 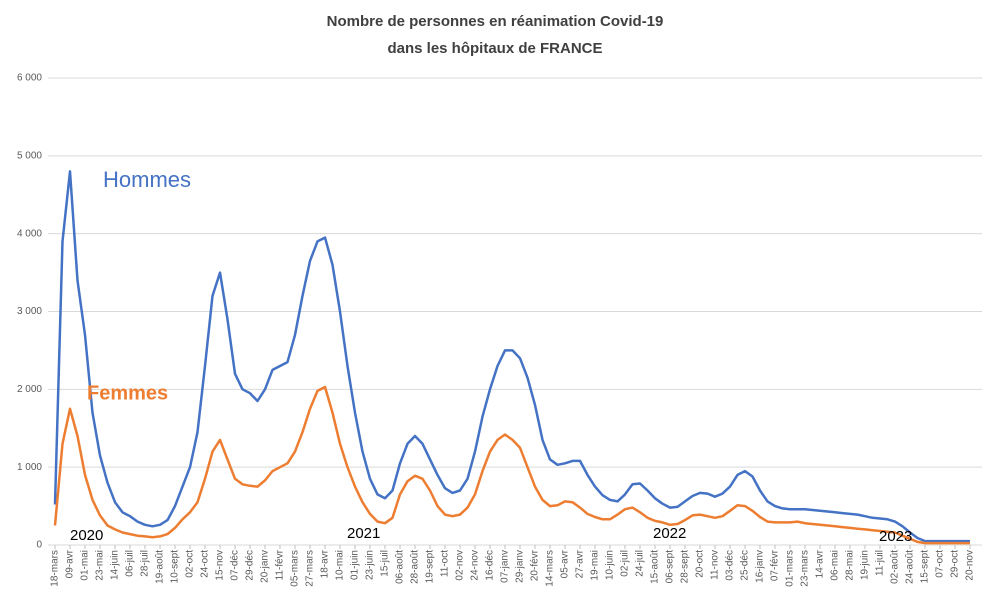 What do you see at coordinates (265, 566) in the screenshot?
I see `x-tick-label: 20-janv` at bounding box center [265, 566].